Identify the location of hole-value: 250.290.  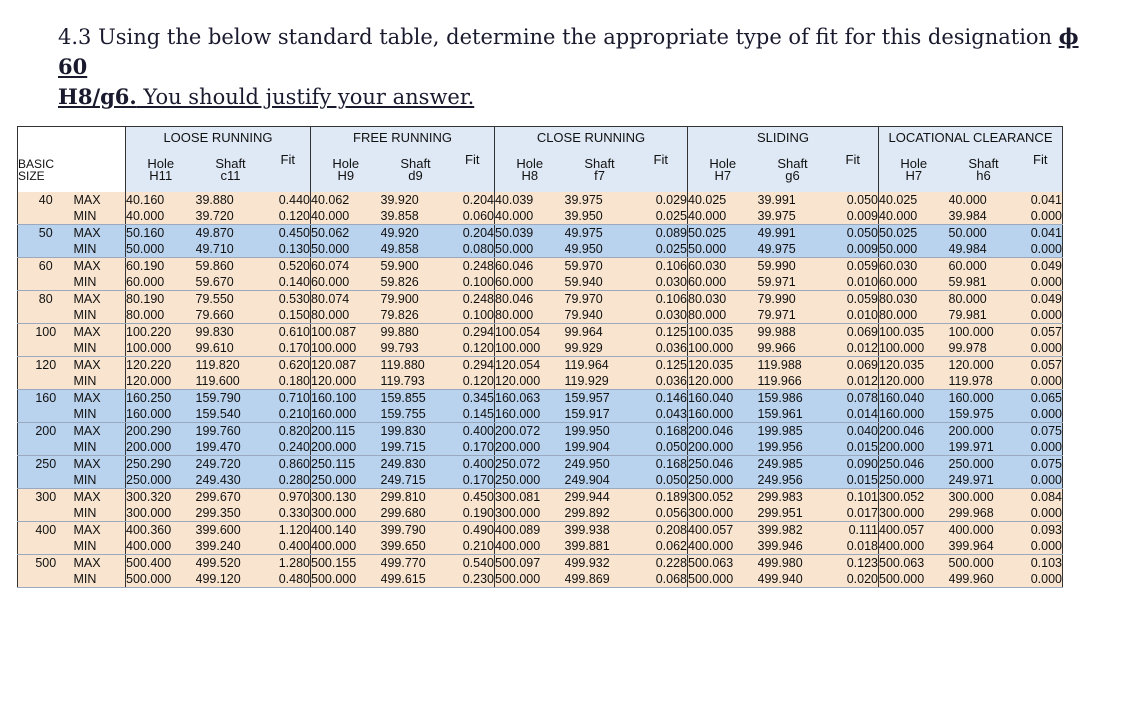
(160, 463).